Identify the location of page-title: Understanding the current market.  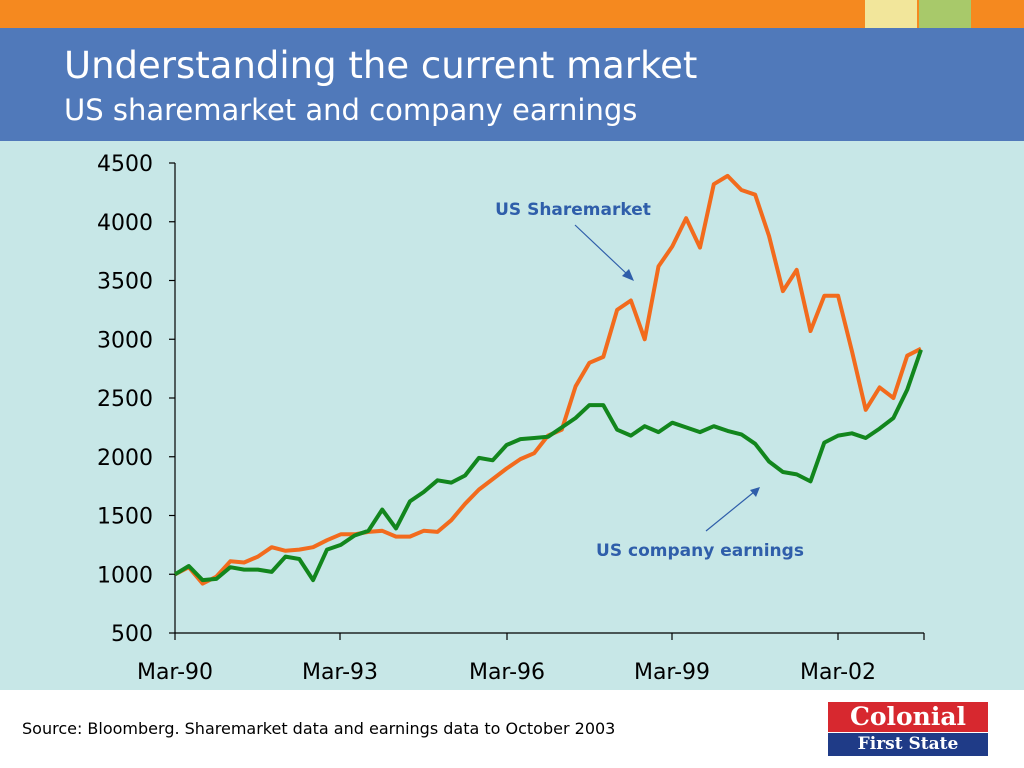
(381, 65).